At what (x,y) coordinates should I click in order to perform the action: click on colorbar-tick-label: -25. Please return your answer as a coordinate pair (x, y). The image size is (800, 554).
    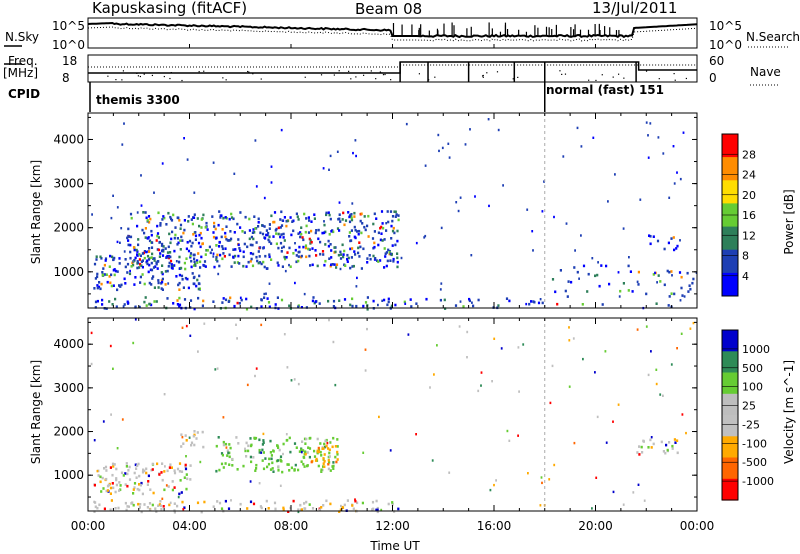
    Looking at the image, I should click on (751, 424).